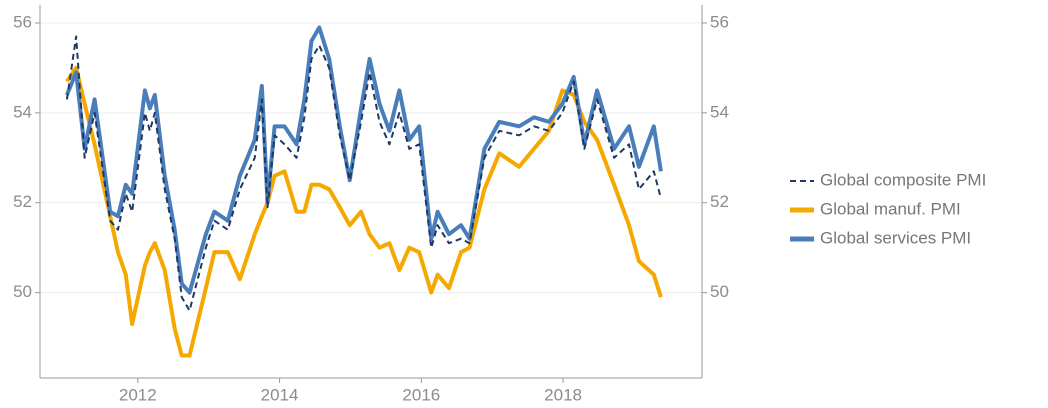 The width and height of the screenshot is (1048, 408). I want to click on x-tick-label: 2016, so click(421, 394).